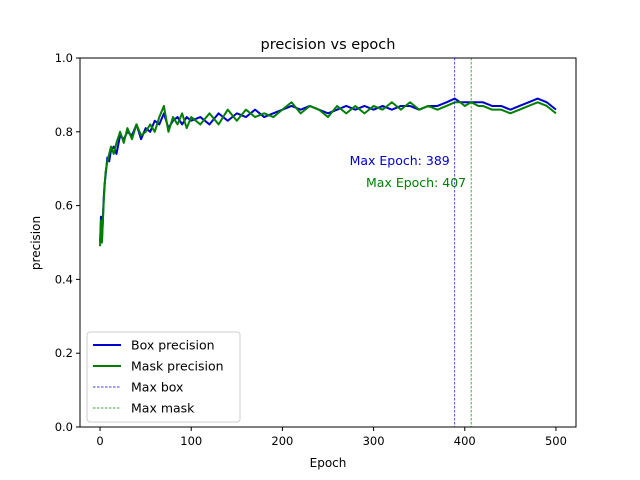 Image resolution: width=640 pixels, height=480 pixels. I want to click on x-tick-label: 400, so click(465, 441).